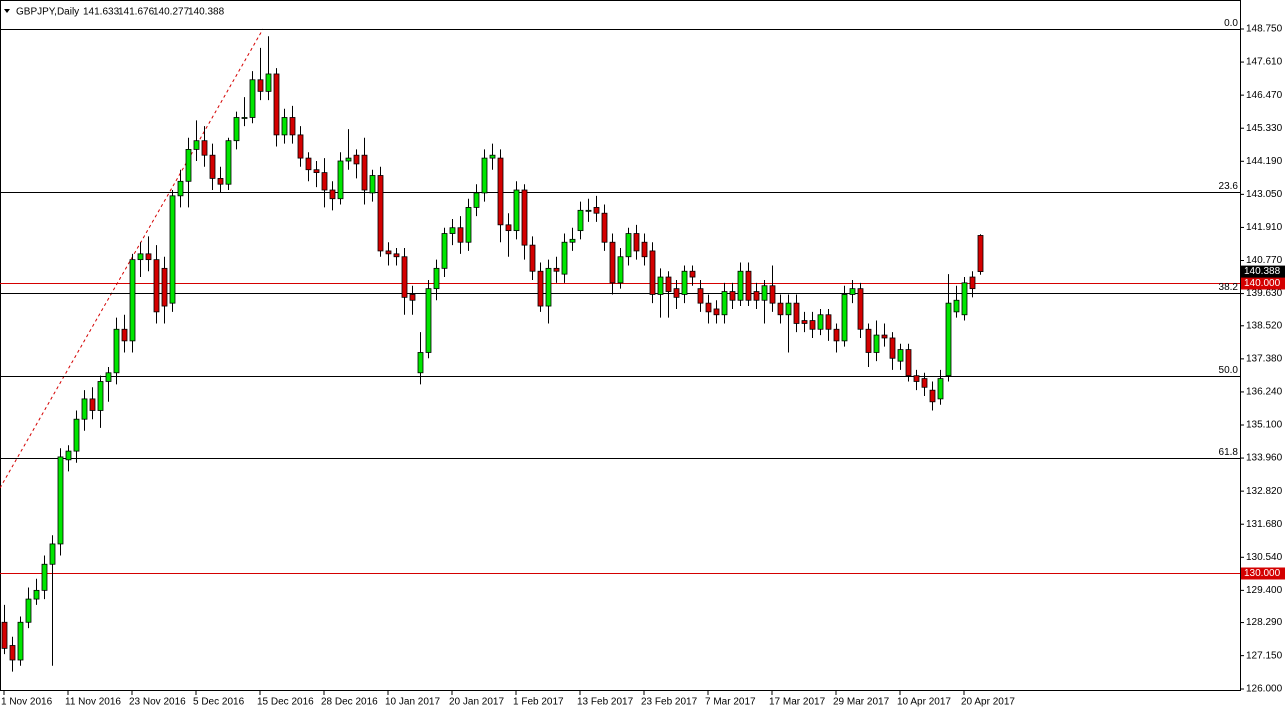  What do you see at coordinates (1229, 370) in the screenshot?
I see `fib-level-label: 50.0` at bounding box center [1229, 370].